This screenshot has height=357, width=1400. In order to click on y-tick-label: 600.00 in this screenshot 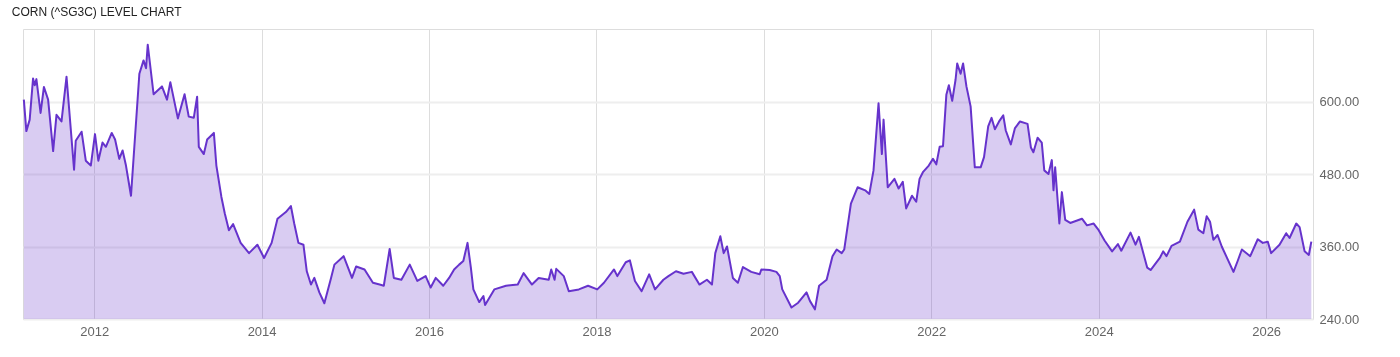, I will do `click(1339, 101)`.